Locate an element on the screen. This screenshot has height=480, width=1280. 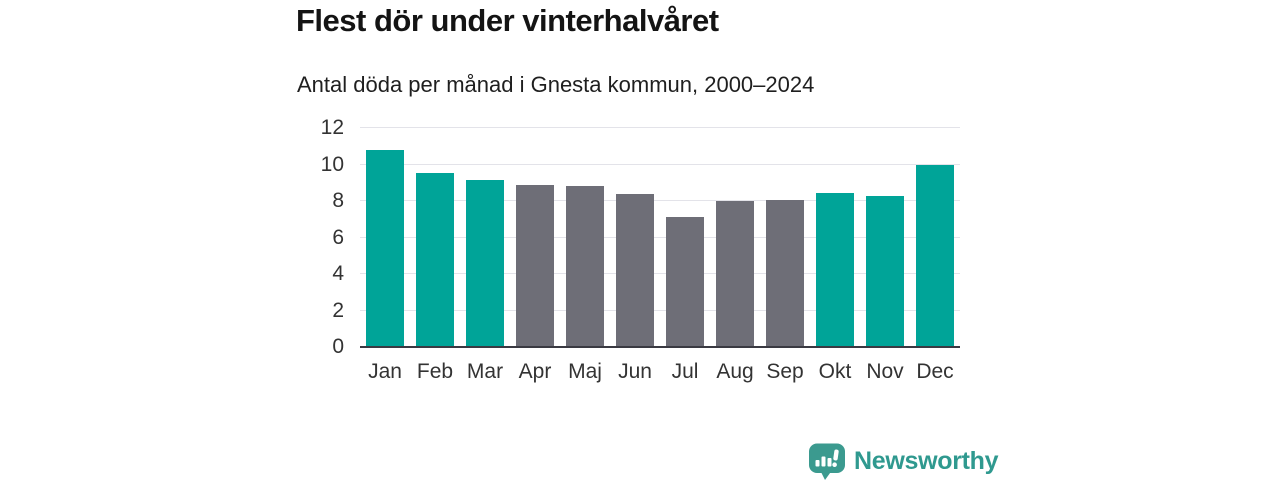
y-tick-label-12: 12 is located at coordinates (332, 127).